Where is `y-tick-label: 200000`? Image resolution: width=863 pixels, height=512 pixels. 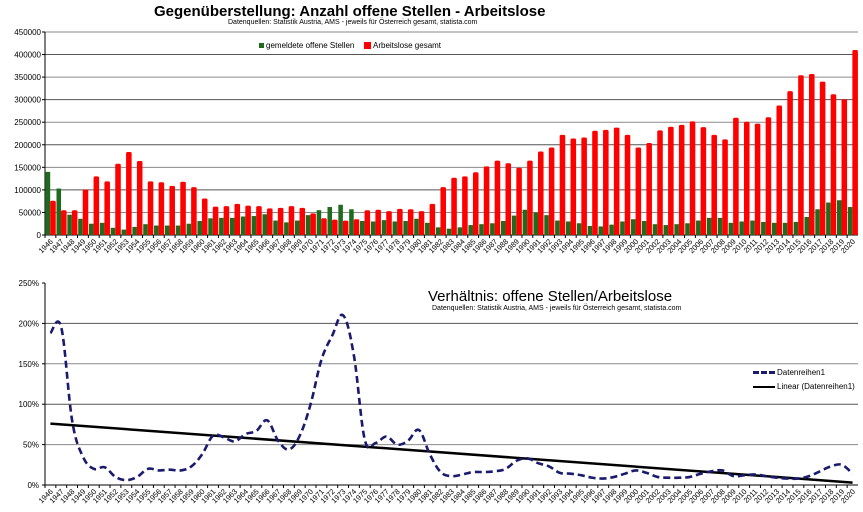 y-tick-label: 200000 is located at coordinates (27, 145).